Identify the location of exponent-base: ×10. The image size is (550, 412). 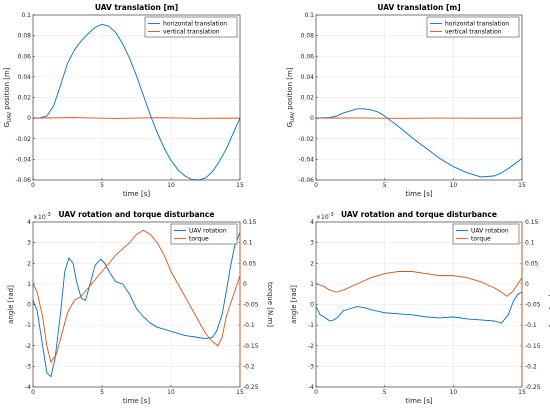
(39, 217).